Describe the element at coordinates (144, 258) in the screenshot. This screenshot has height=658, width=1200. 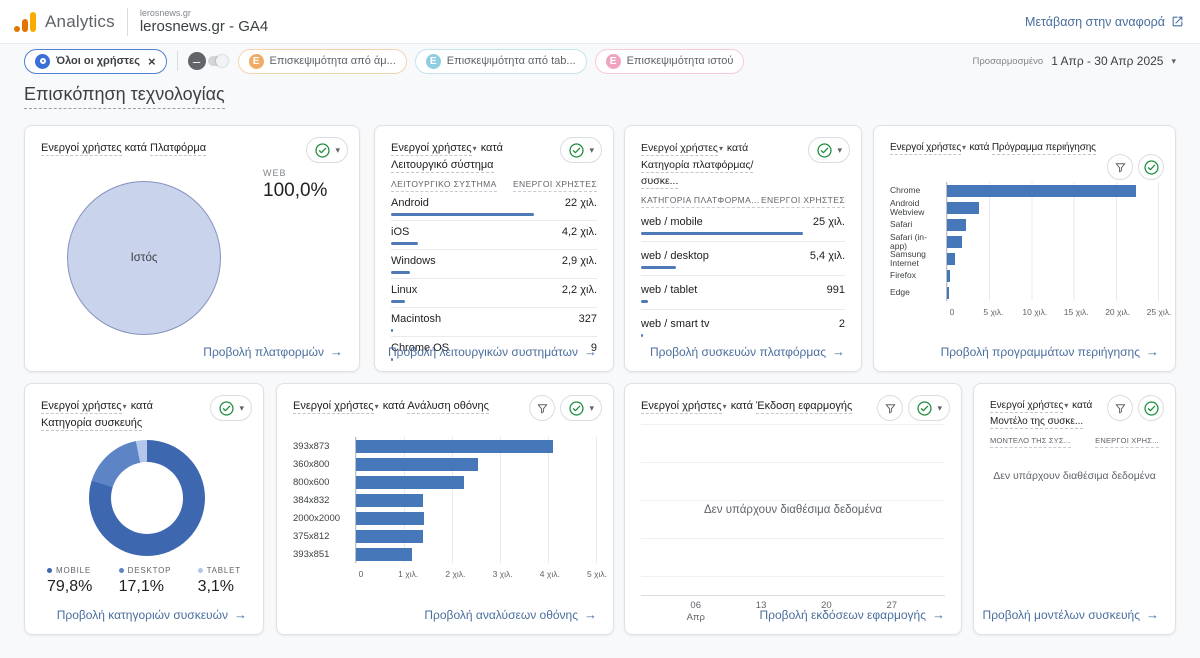
I see `platform-pie-chart: Ιστός` at that location.